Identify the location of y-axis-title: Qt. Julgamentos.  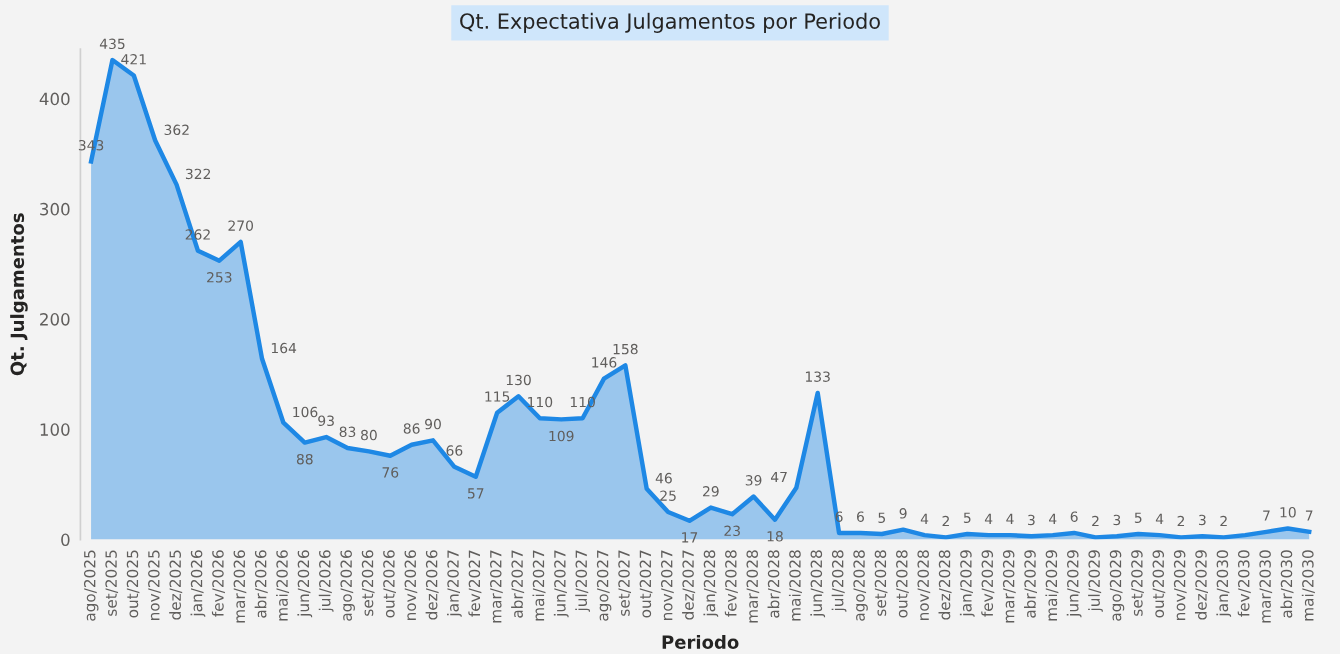
(19, 294).